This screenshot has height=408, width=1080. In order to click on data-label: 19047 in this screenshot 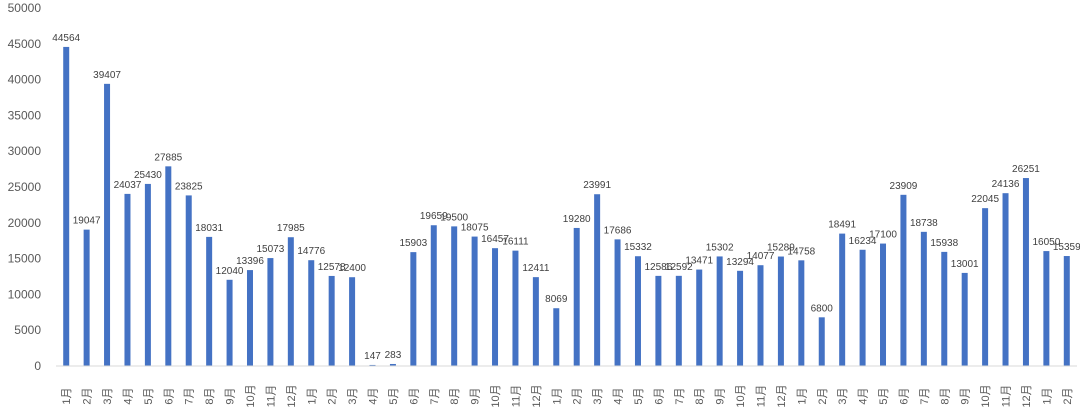, I will do `click(87, 221)`.